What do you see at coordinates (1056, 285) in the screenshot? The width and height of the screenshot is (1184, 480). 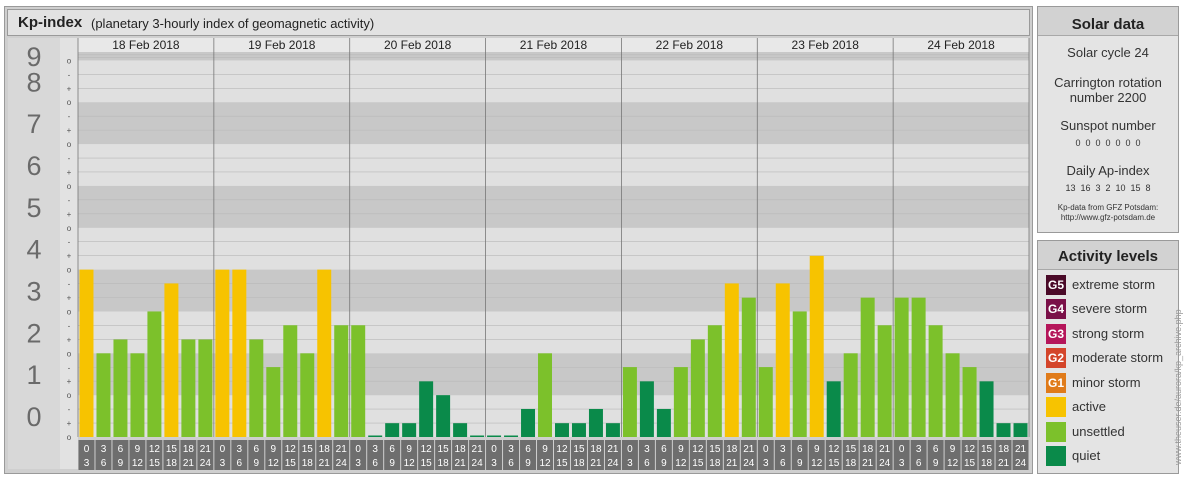 I see `legend-swatch: G5` at bounding box center [1056, 285].